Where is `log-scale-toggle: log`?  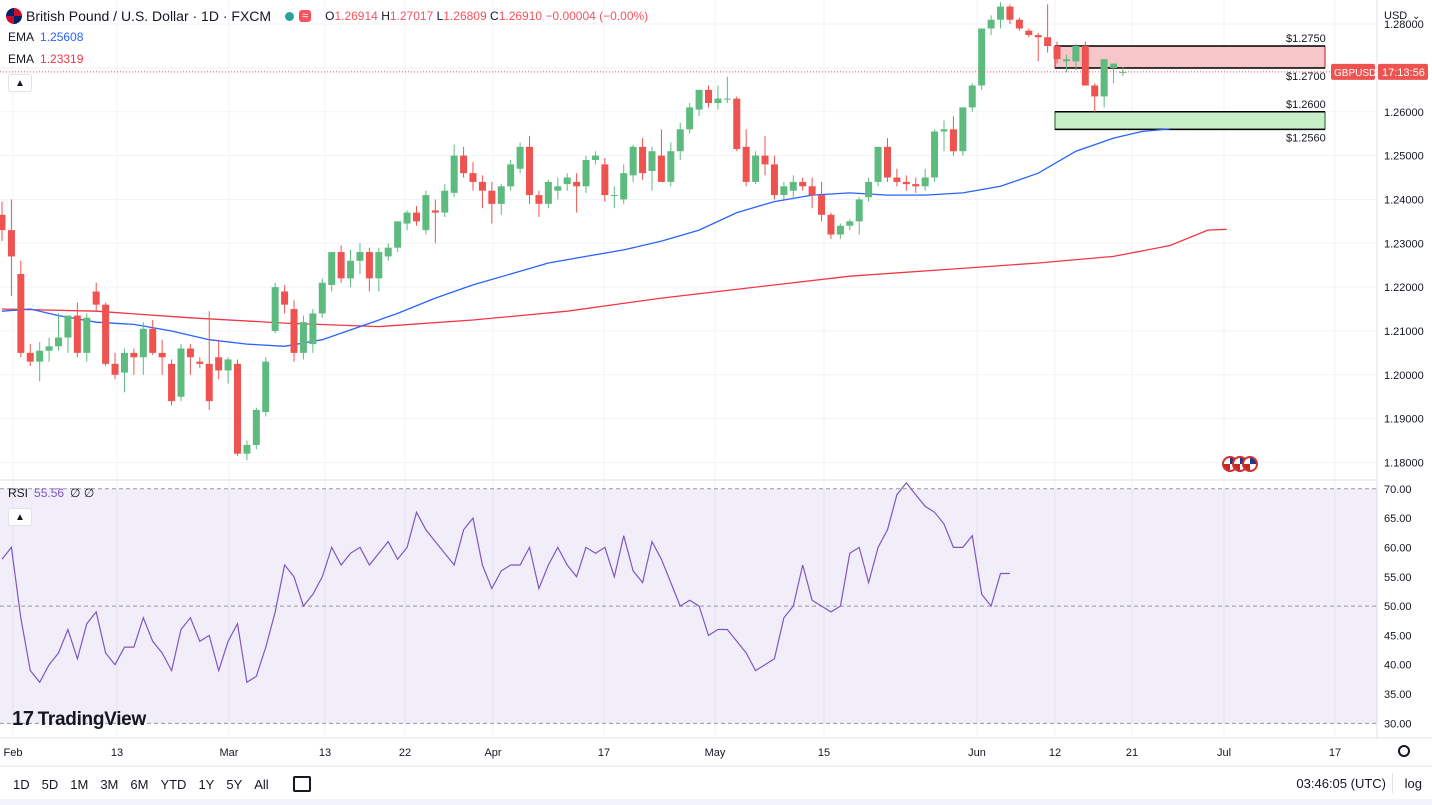 log-scale-toggle: log is located at coordinates (1413, 783).